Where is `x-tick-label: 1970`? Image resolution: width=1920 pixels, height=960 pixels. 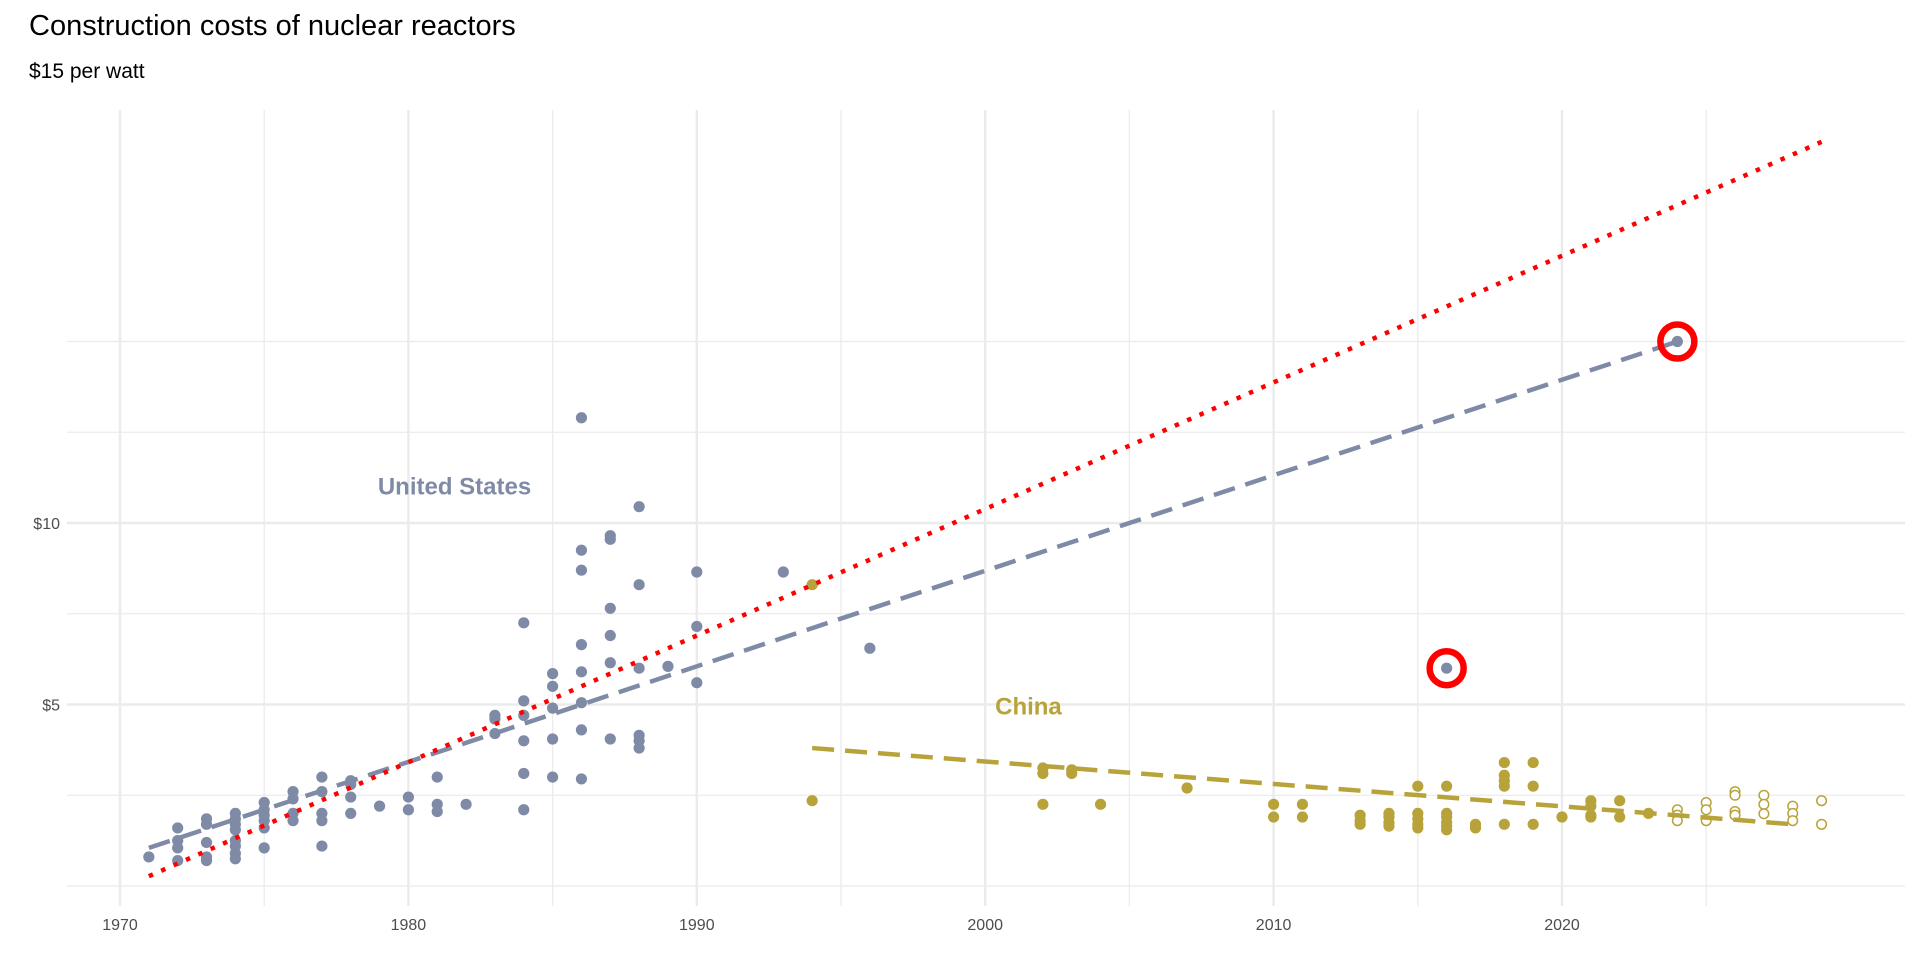 x-tick-label: 1970 is located at coordinates (120, 925).